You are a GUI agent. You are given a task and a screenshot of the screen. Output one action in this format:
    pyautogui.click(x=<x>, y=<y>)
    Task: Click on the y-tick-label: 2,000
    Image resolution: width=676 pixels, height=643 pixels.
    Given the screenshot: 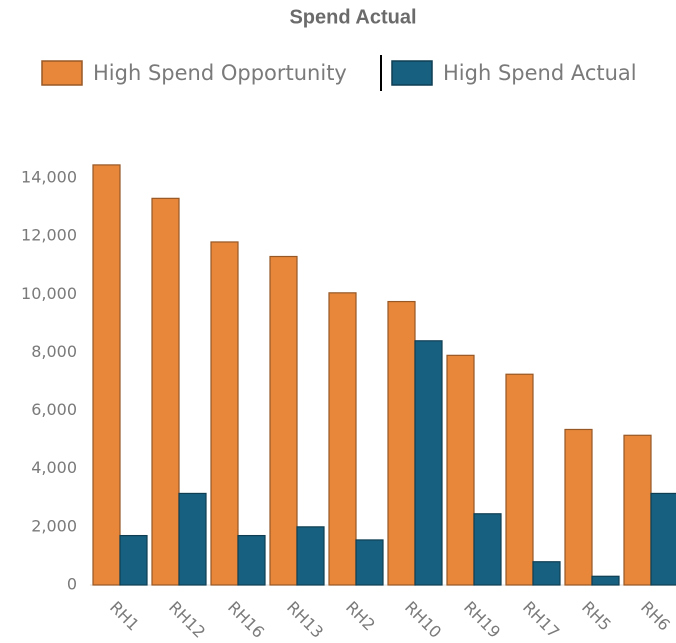 What is the action you would take?
    pyautogui.click(x=54, y=525)
    